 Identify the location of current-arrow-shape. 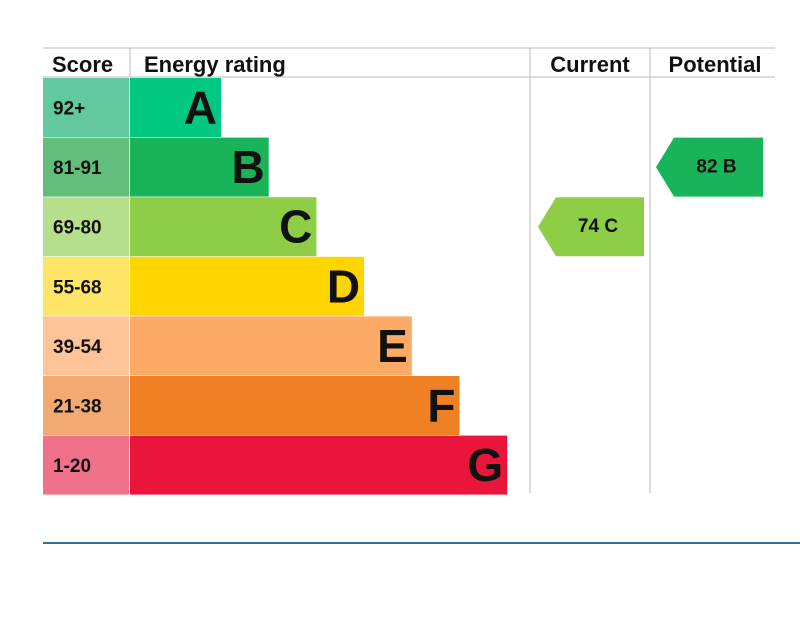
(591, 227).